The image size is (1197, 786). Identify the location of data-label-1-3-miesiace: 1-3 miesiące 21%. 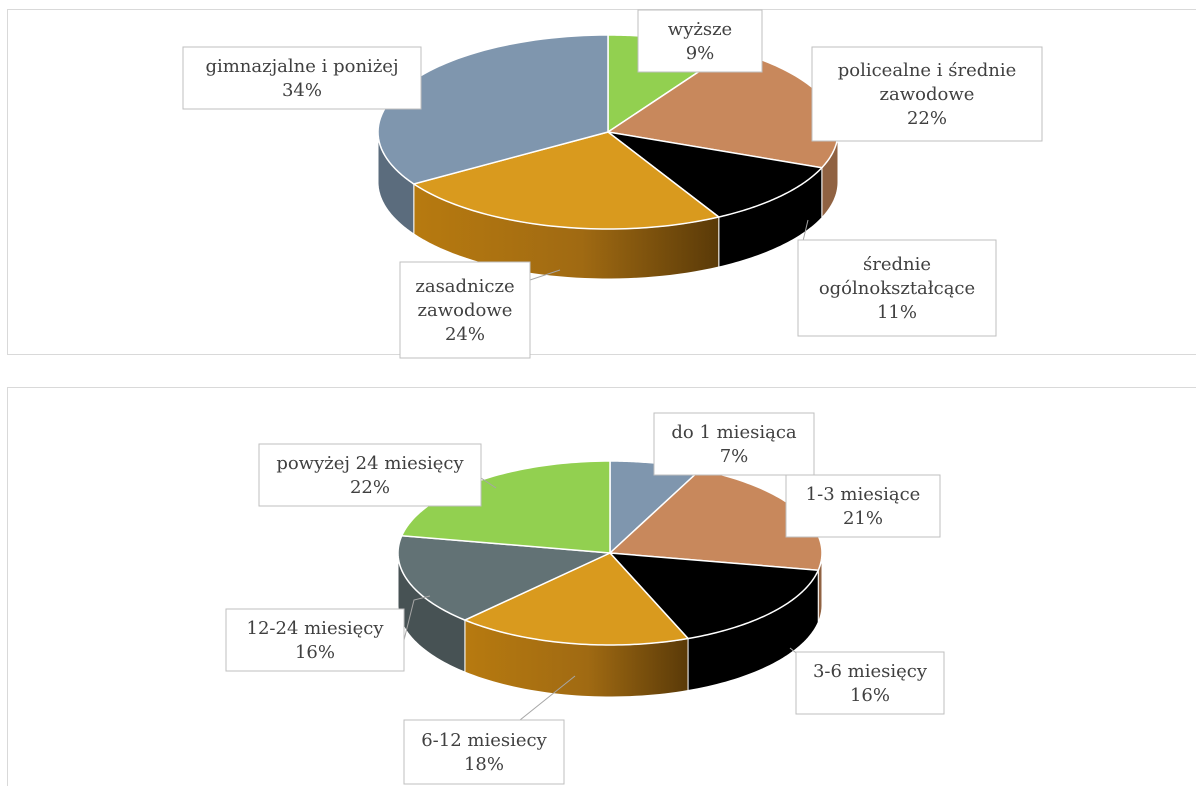
(863, 506).